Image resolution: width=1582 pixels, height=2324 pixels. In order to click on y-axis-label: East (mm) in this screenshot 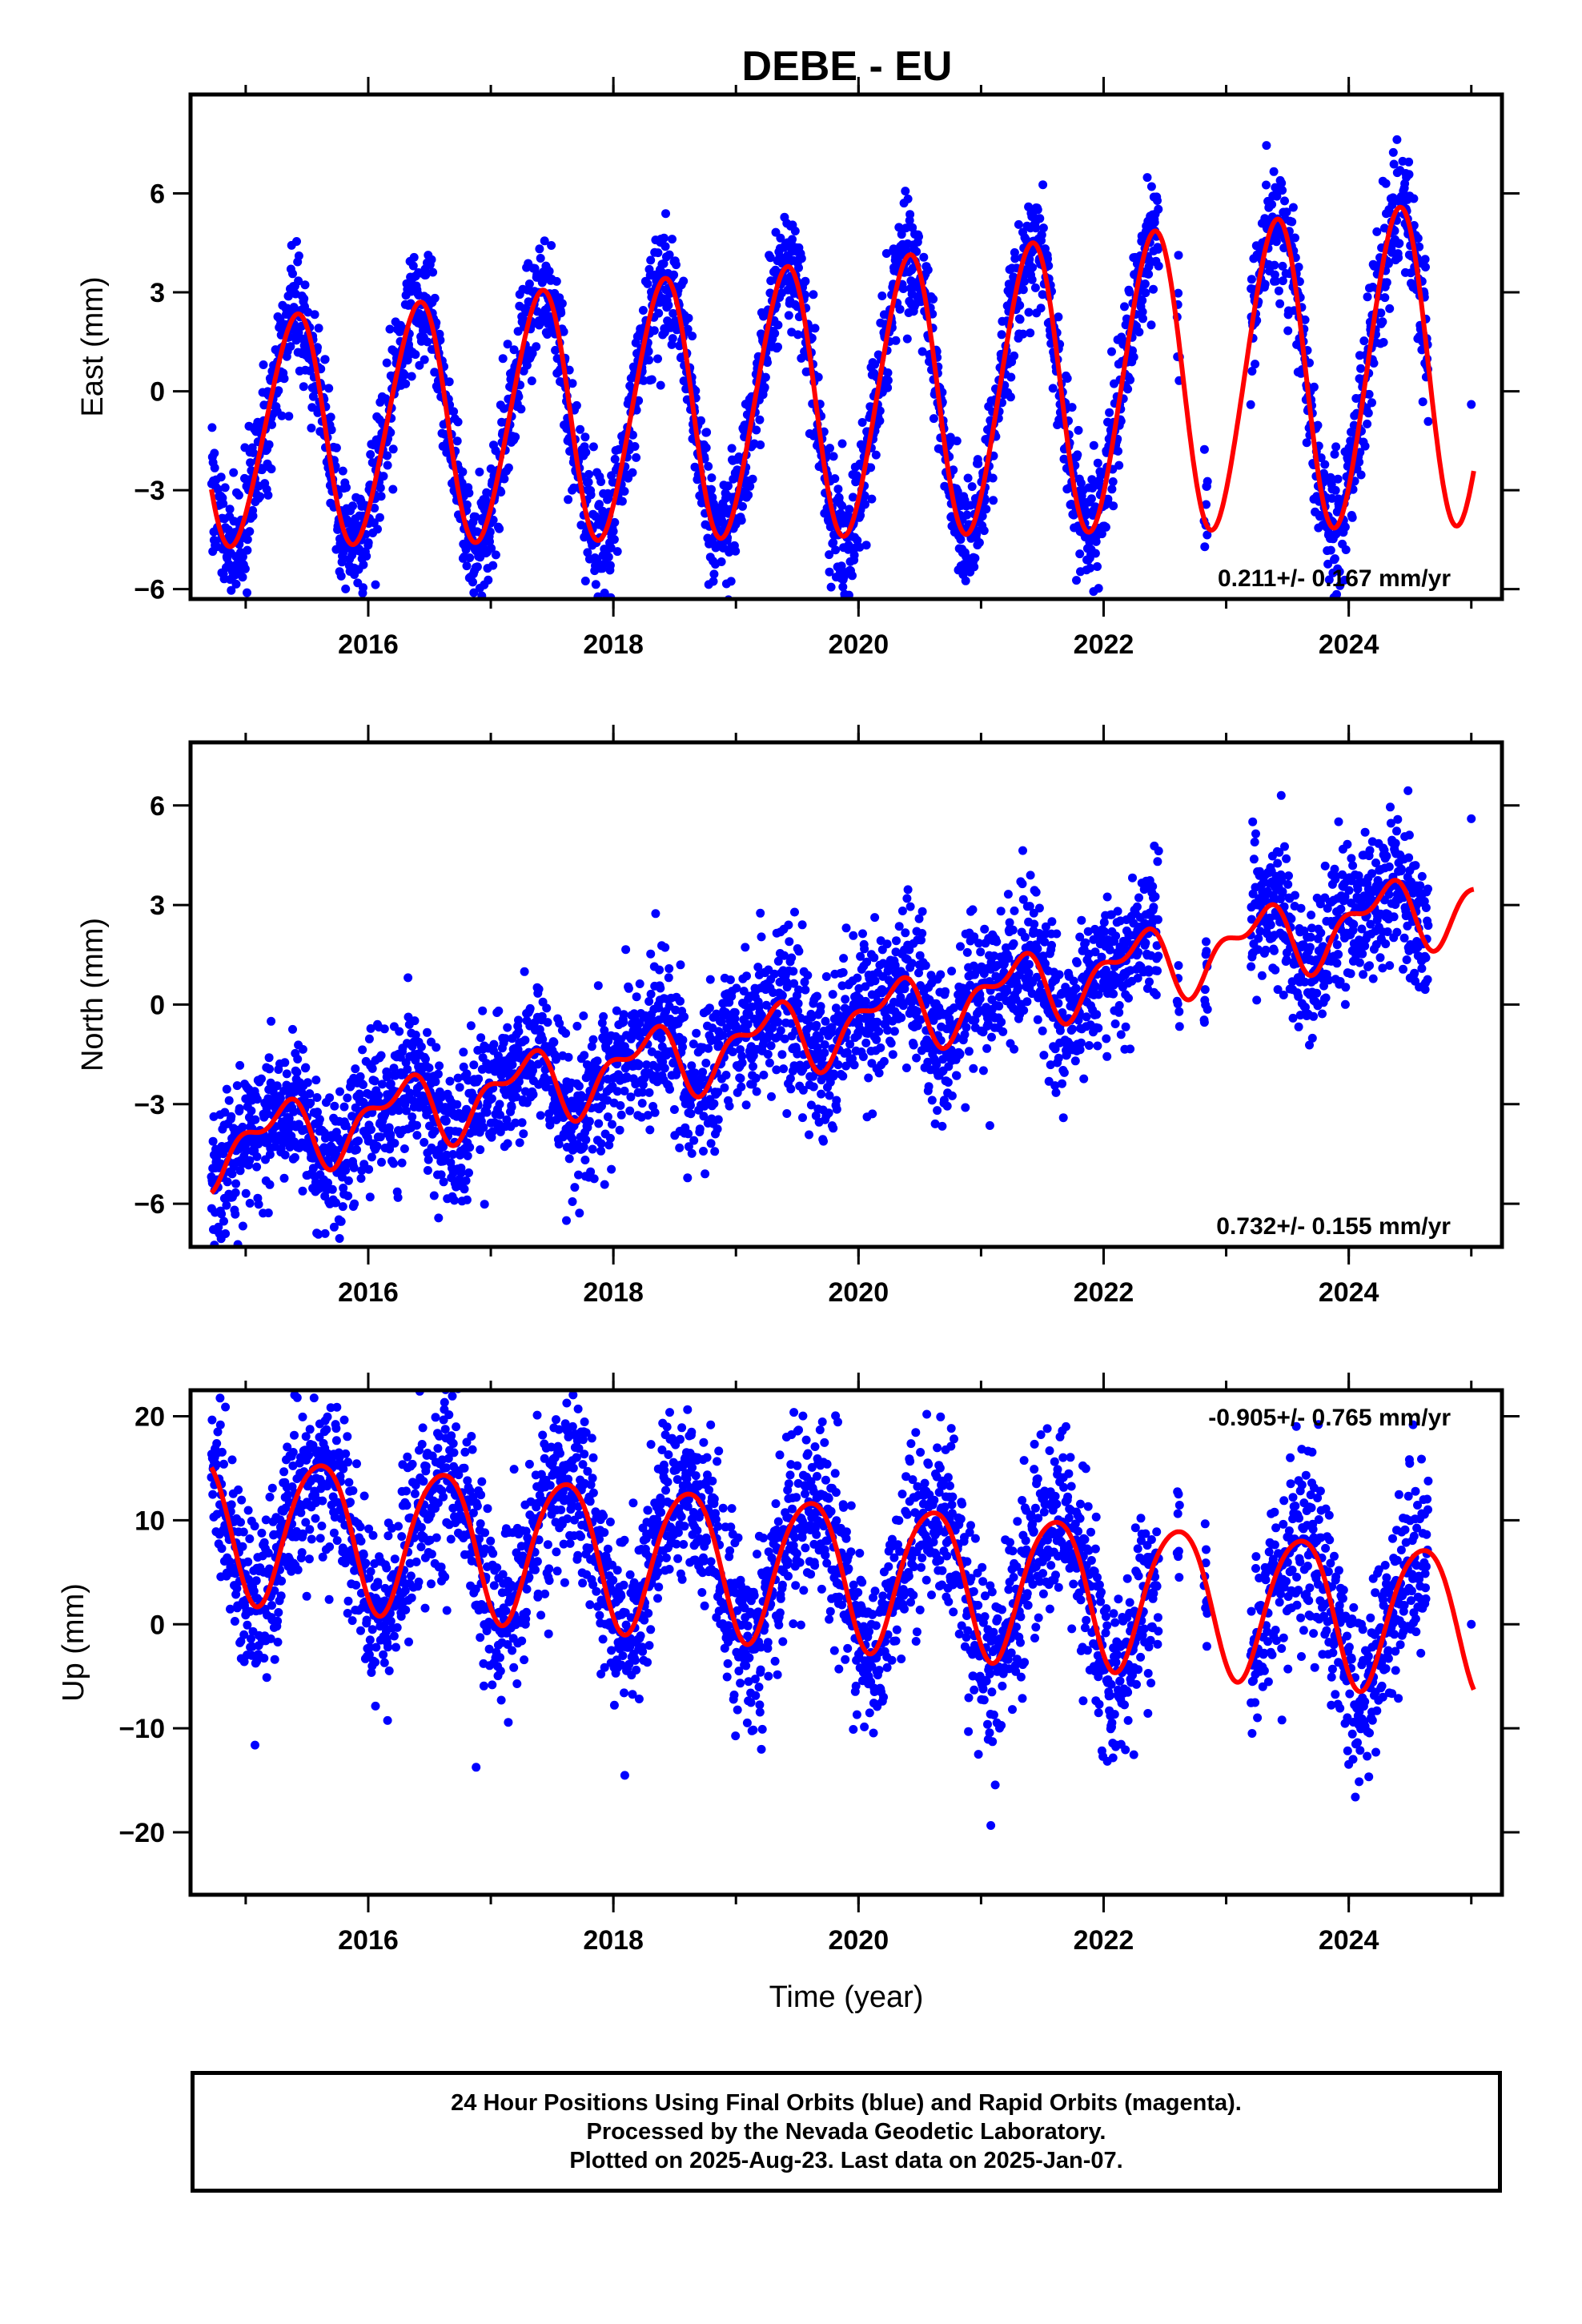, I will do `click(93, 346)`.